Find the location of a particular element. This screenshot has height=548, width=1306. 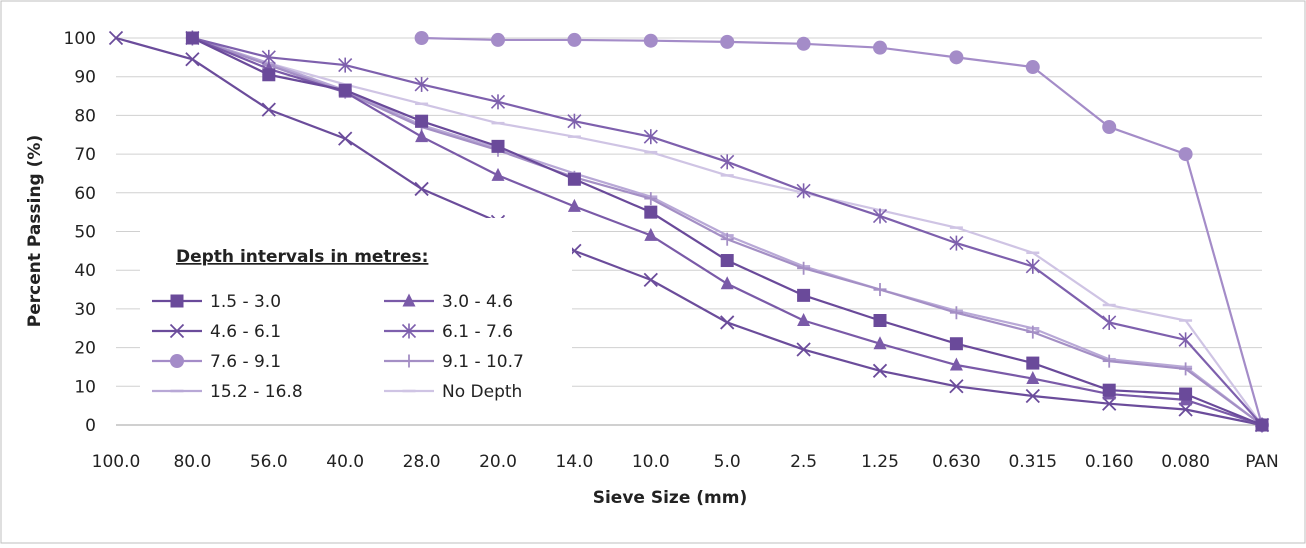

x-tick-label: 1.25 is located at coordinates (880, 462).